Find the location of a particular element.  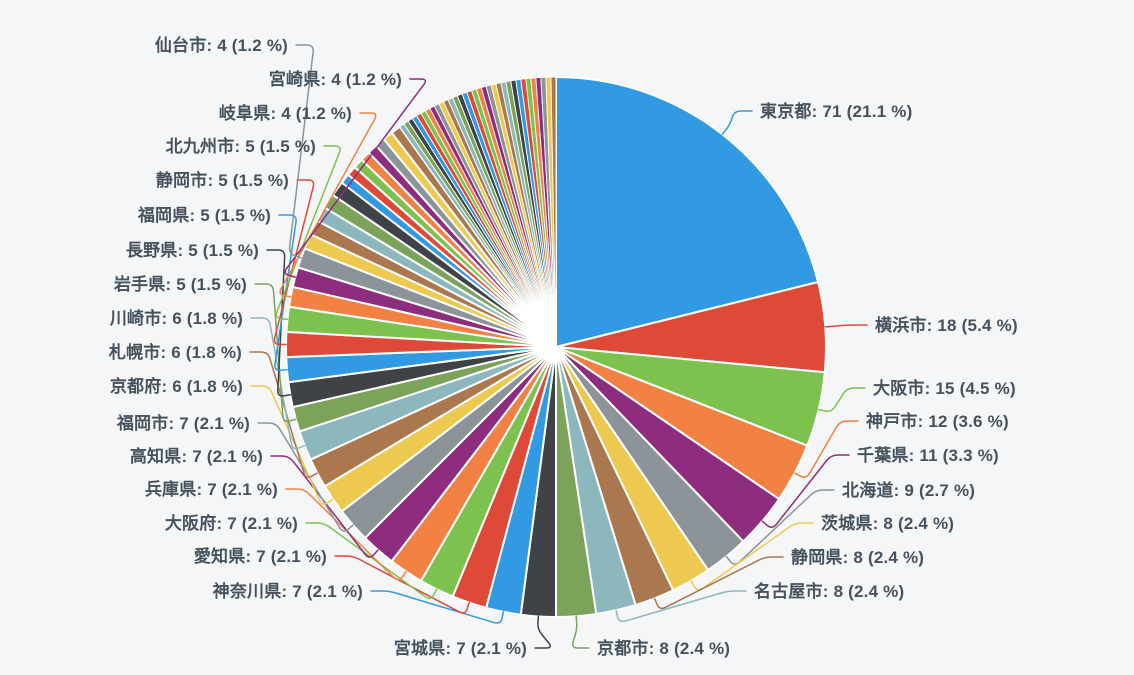

slice-label-北海道: 北海道: 9 (2.7 %) is located at coordinates (908, 490).